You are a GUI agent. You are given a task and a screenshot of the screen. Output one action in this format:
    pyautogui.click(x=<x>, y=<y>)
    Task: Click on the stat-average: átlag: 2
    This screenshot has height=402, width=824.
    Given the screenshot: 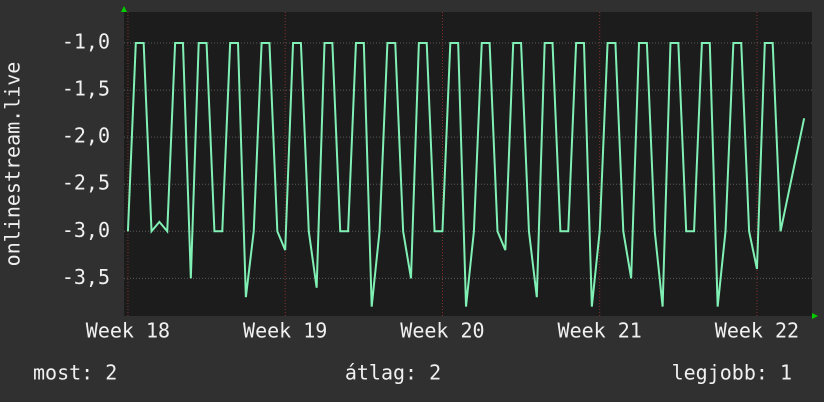 What is the action you would take?
    pyautogui.click(x=393, y=373)
    